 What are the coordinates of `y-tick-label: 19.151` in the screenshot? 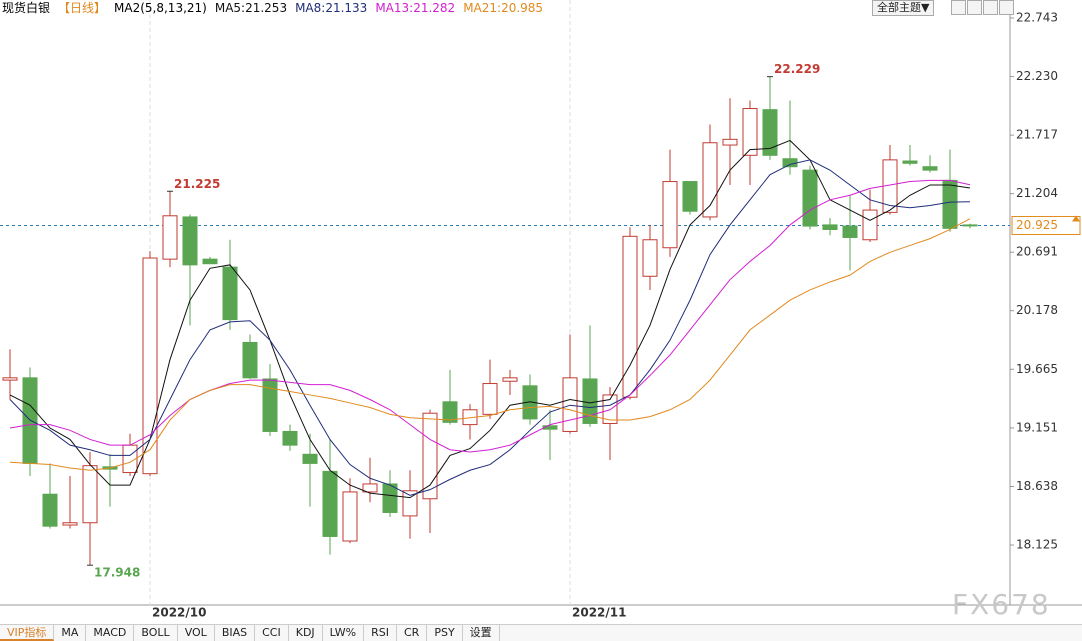 It's located at (1037, 427).